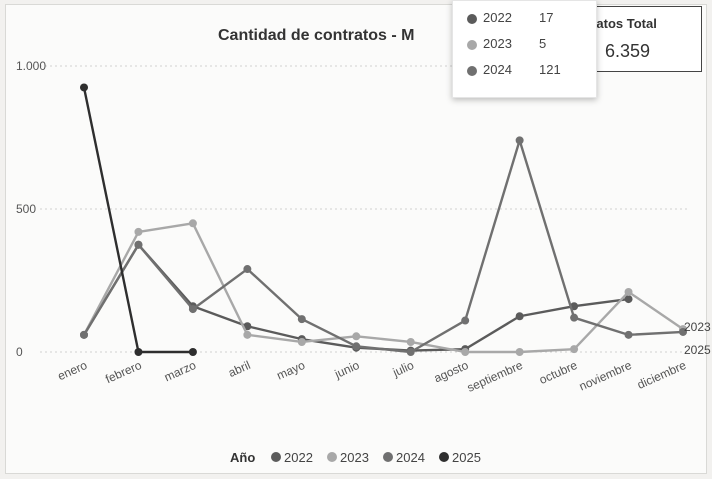 This screenshot has height=479, width=712. Describe the element at coordinates (354, 457) in the screenshot. I see `legend-label: 2023` at that location.